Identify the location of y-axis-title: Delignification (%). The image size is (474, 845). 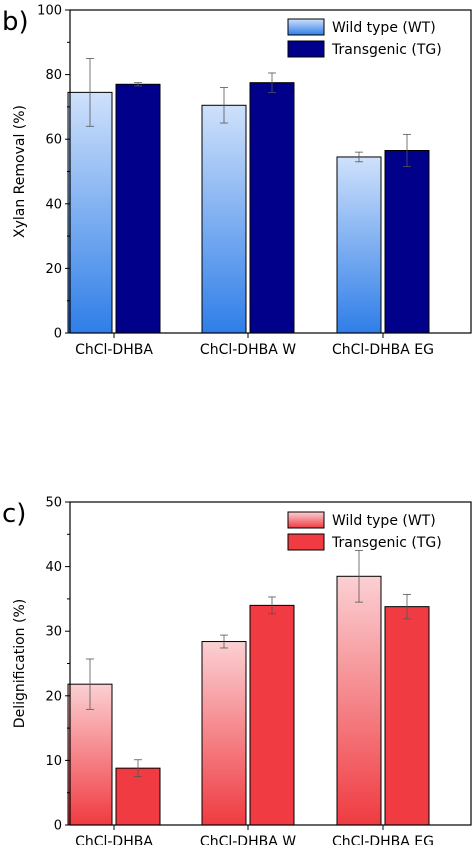
(20, 663).